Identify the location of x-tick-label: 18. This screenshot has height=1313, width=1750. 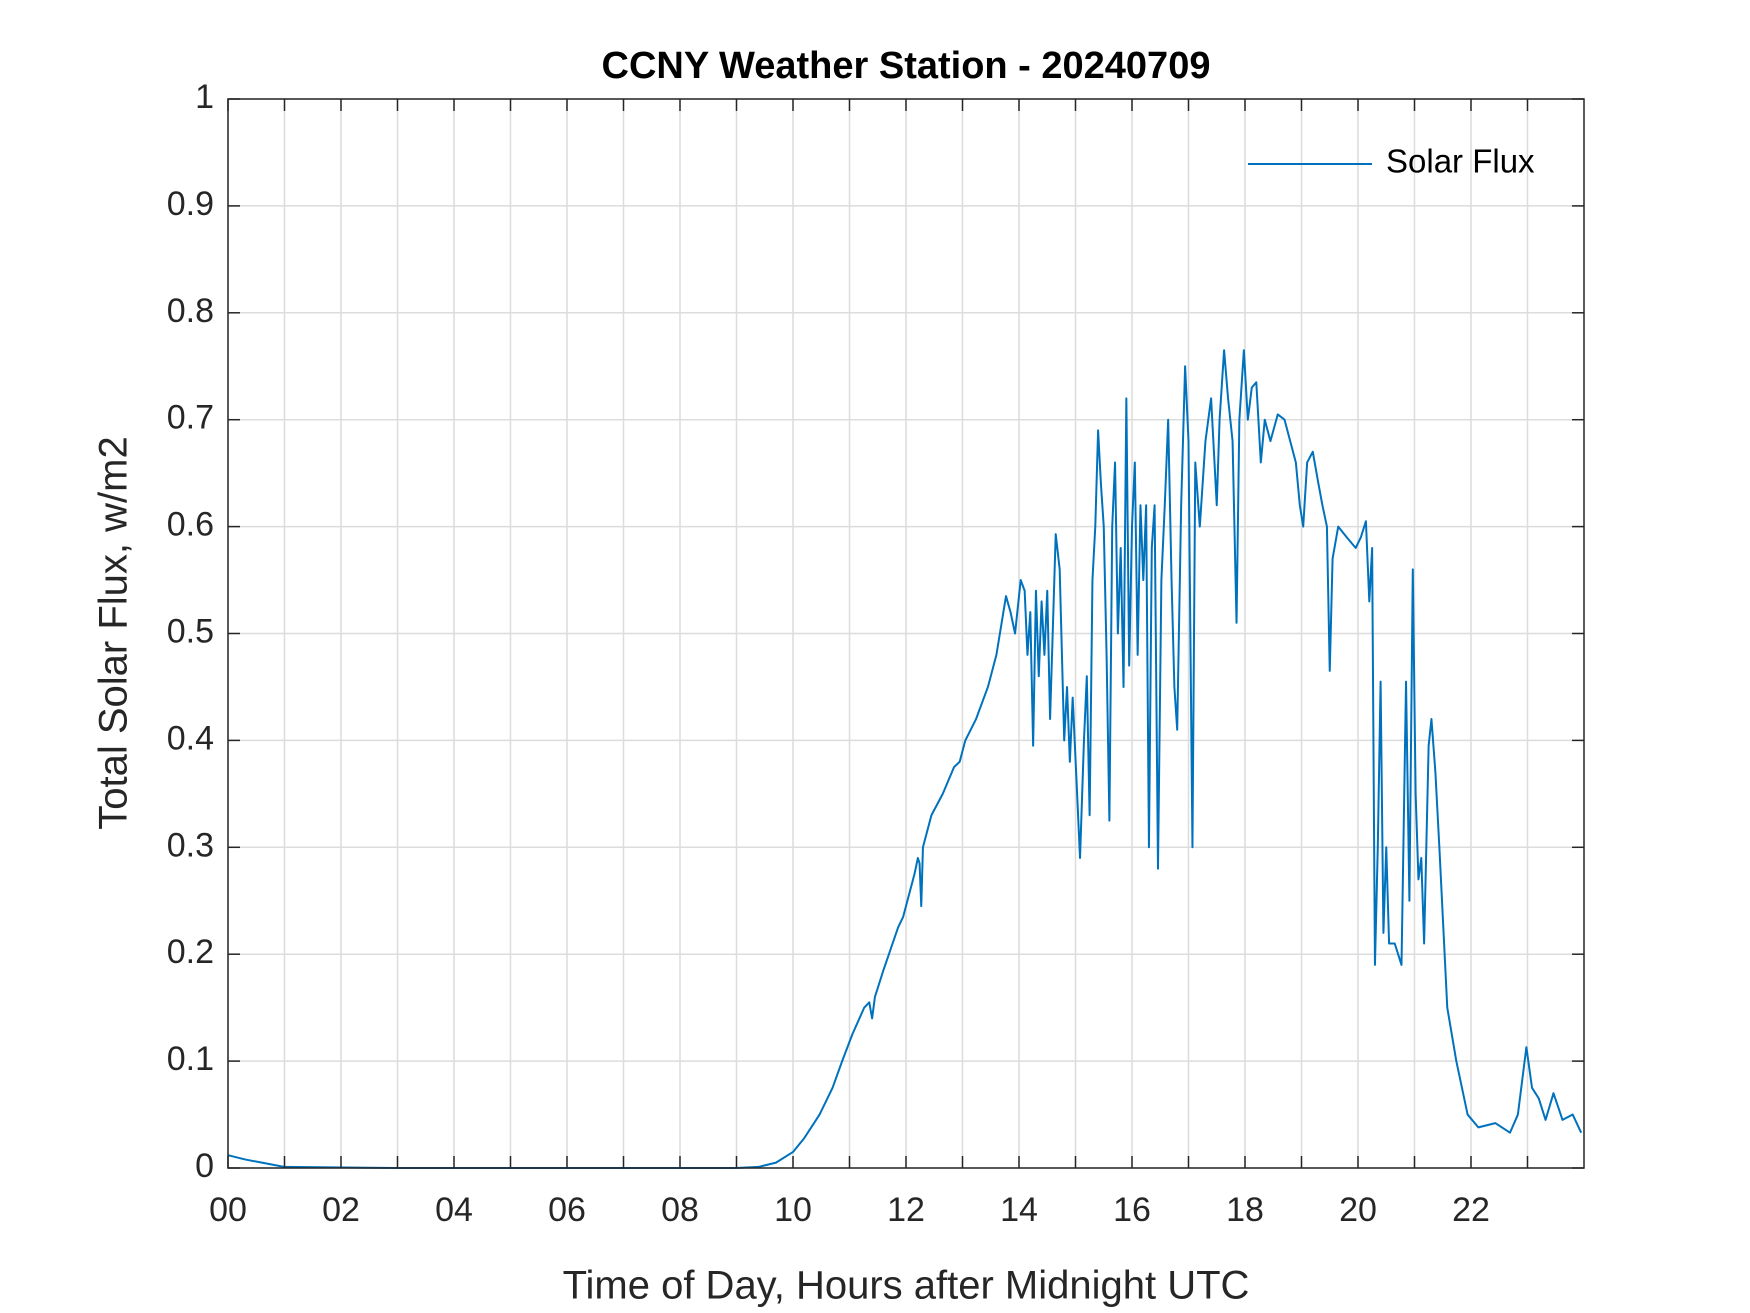
(1245, 1210).